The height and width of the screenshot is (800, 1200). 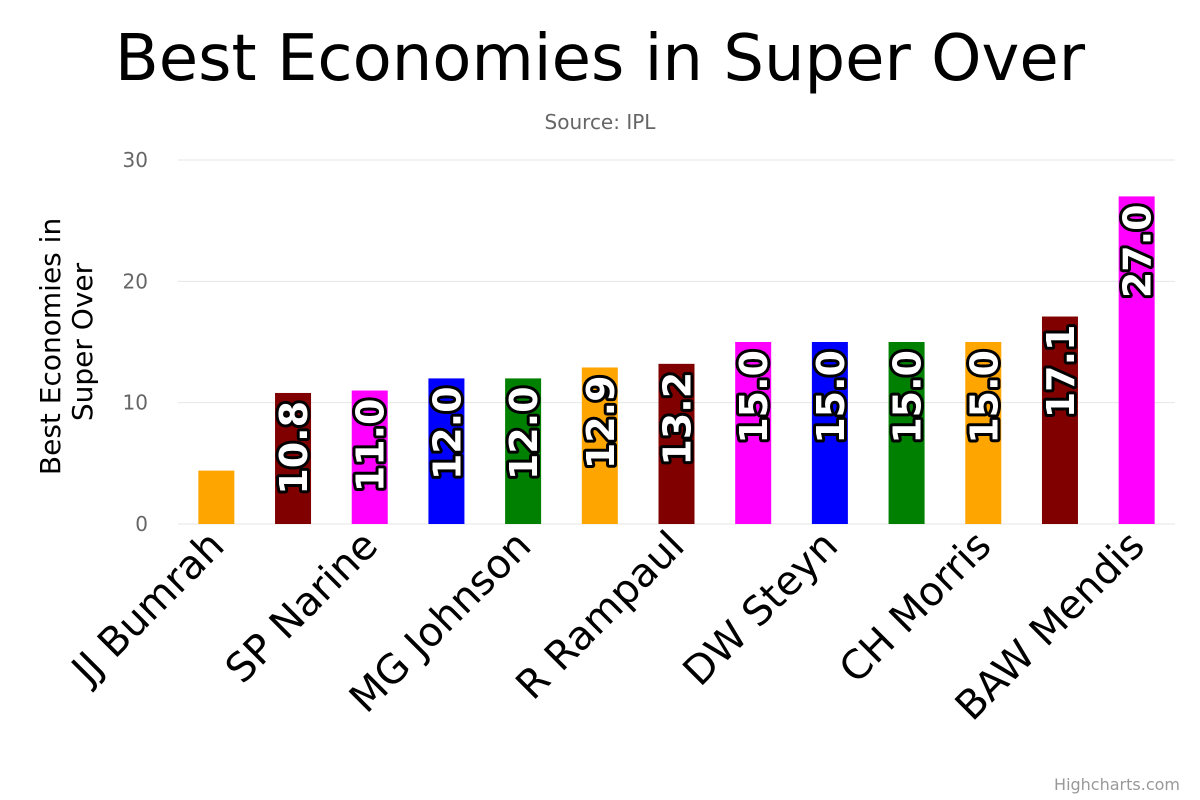 What do you see at coordinates (1061, 372) in the screenshot?
I see `data-label: 17.1` at bounding box center [1061, 372].